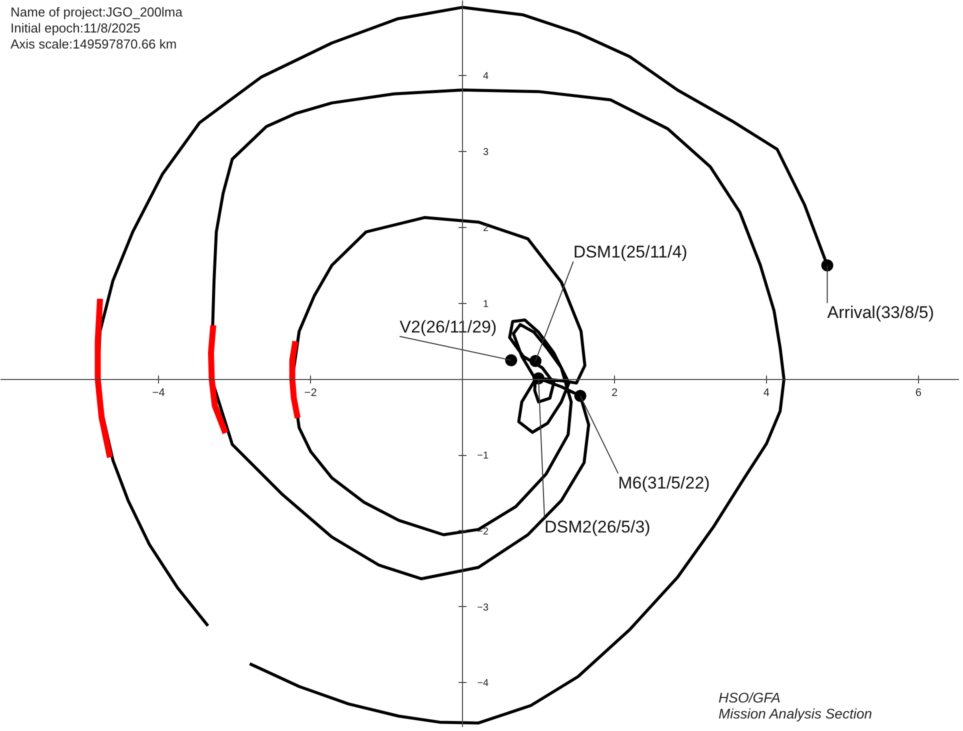 The image size is (963, 731). I want to click on annotation: Arrival(33/8/5), so click(880, 312).